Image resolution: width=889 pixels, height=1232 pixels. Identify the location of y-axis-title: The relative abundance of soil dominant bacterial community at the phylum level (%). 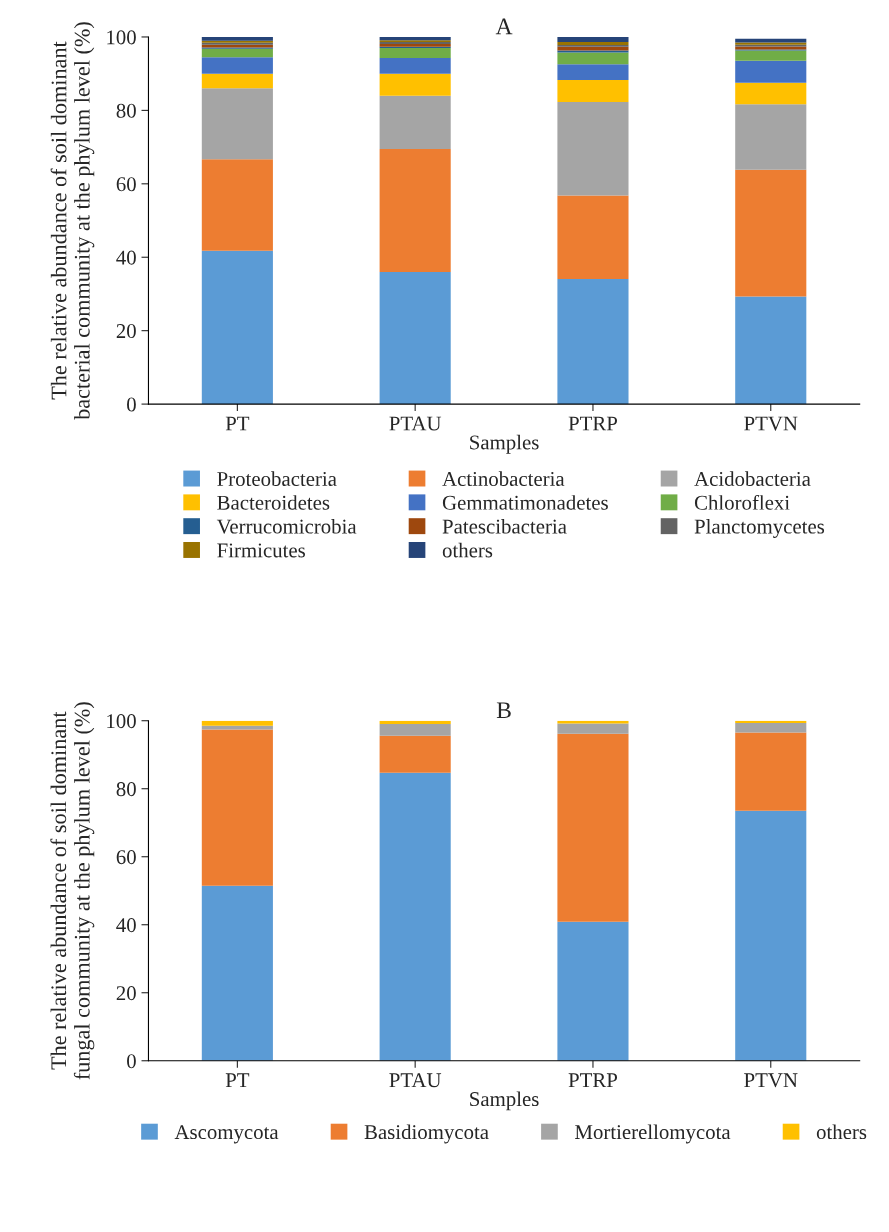
(72, 221).